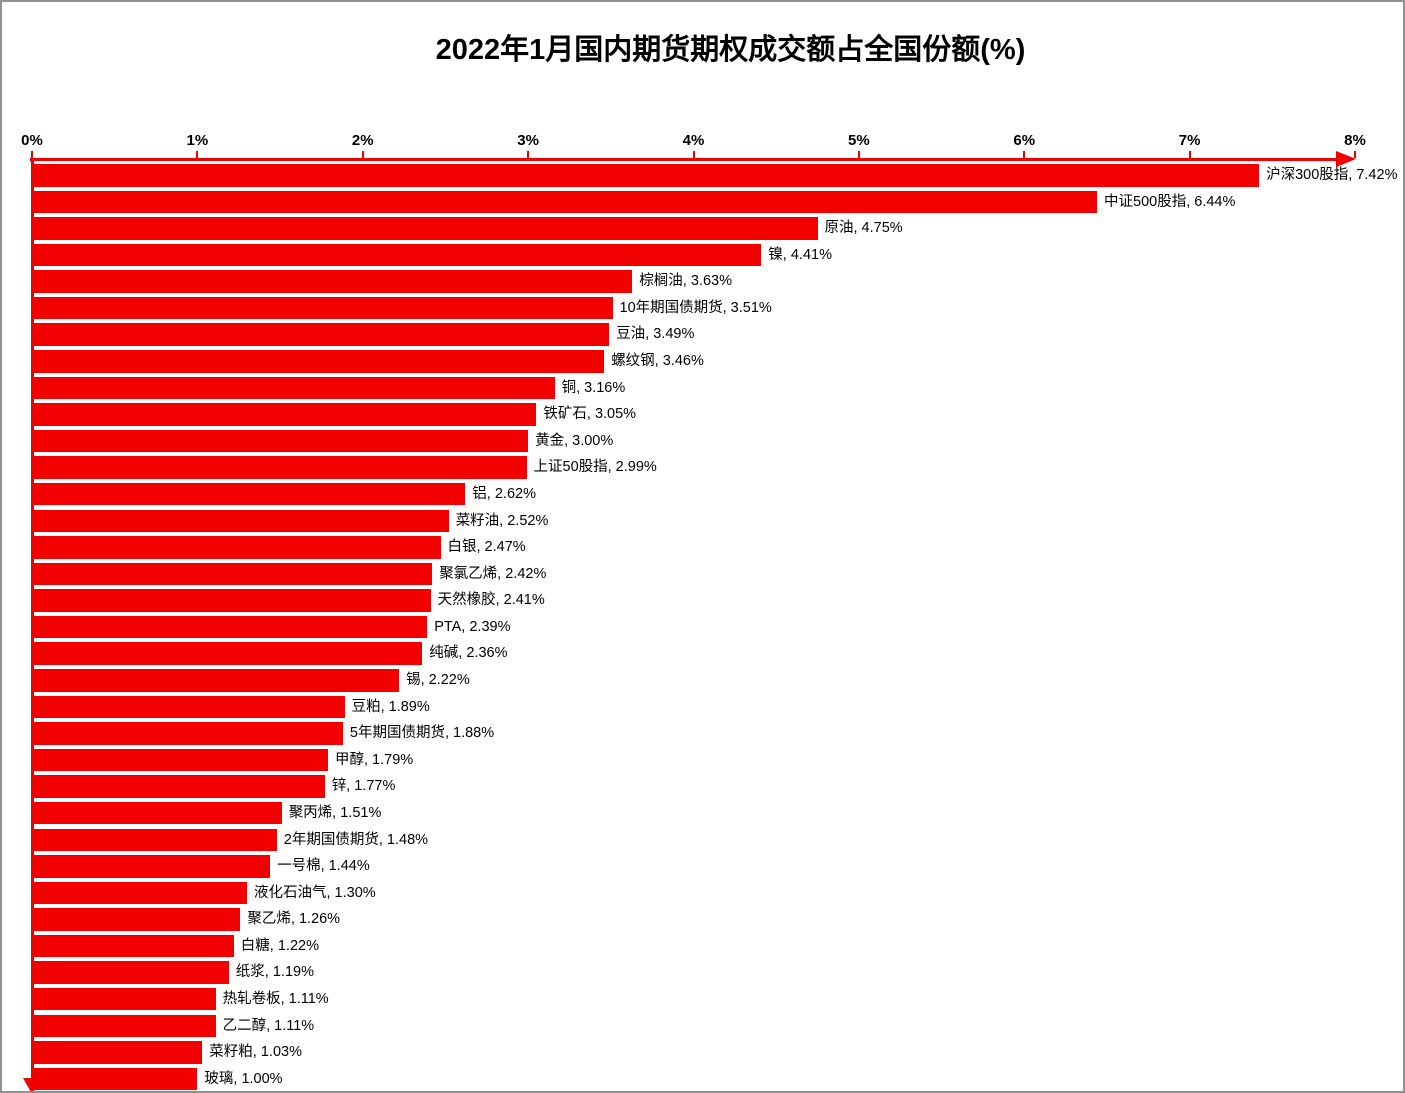  What do you see at coordinates (718, 441) in the screenshot?
I see `bar-row: 黄金, 3.00%` at bounding box center [718, 441].